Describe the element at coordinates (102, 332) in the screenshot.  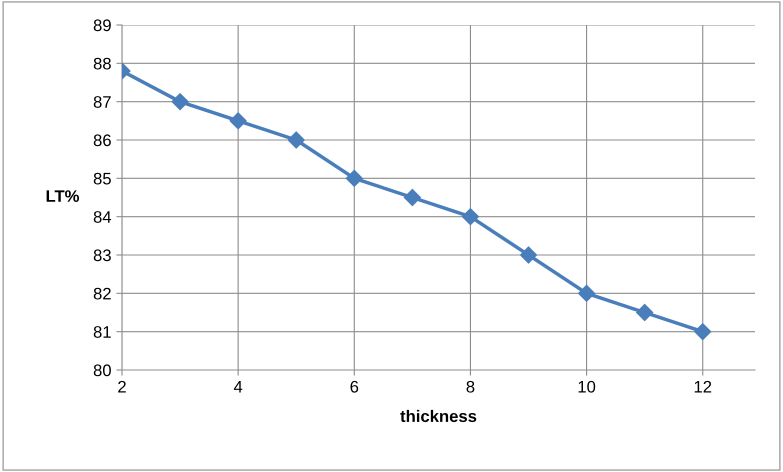
I see `y-tick-label: 81` at that location.